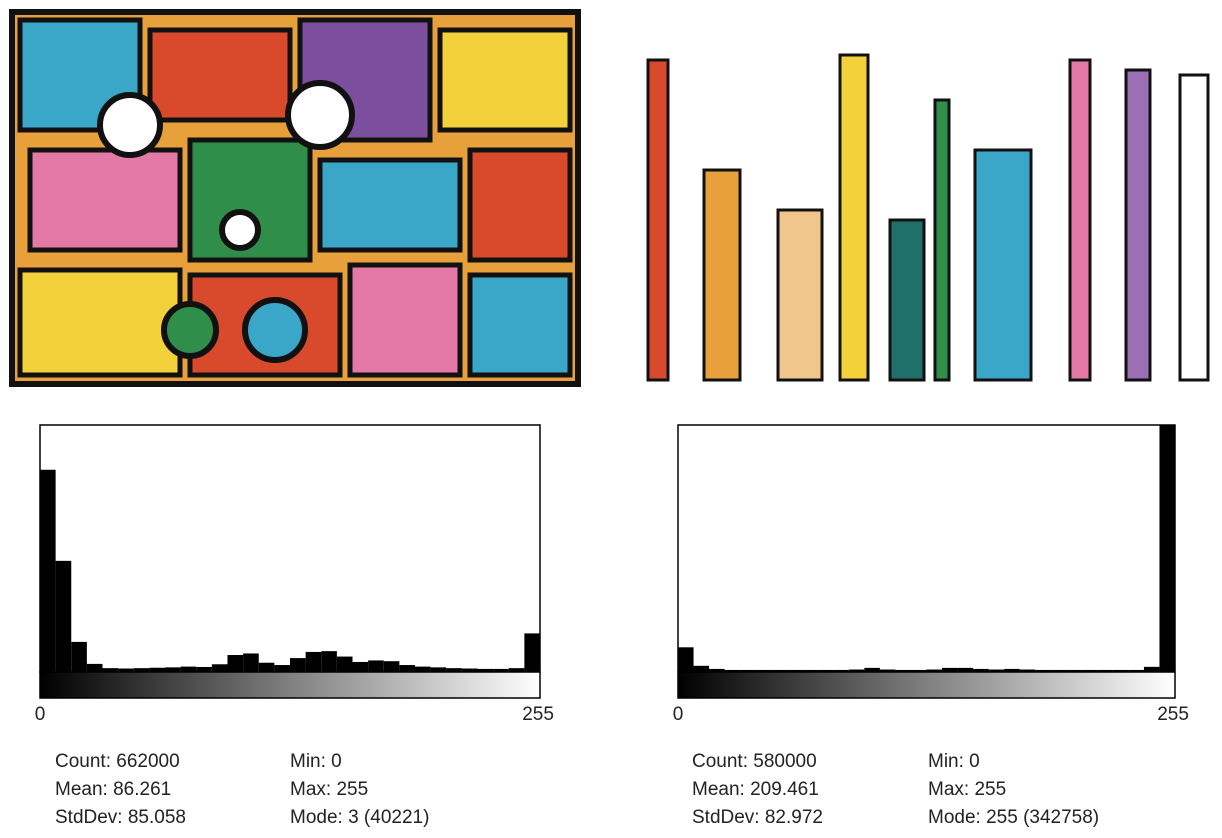  I want to click on stat-line: Mean: 86.261, so click(113, 789).